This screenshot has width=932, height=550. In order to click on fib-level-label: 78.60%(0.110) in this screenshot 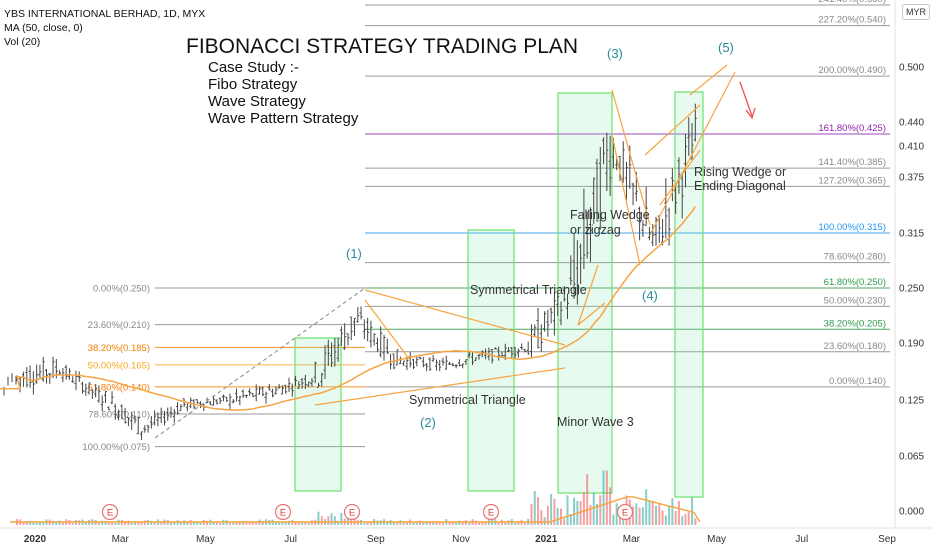, I will do `click(119, 415)`.